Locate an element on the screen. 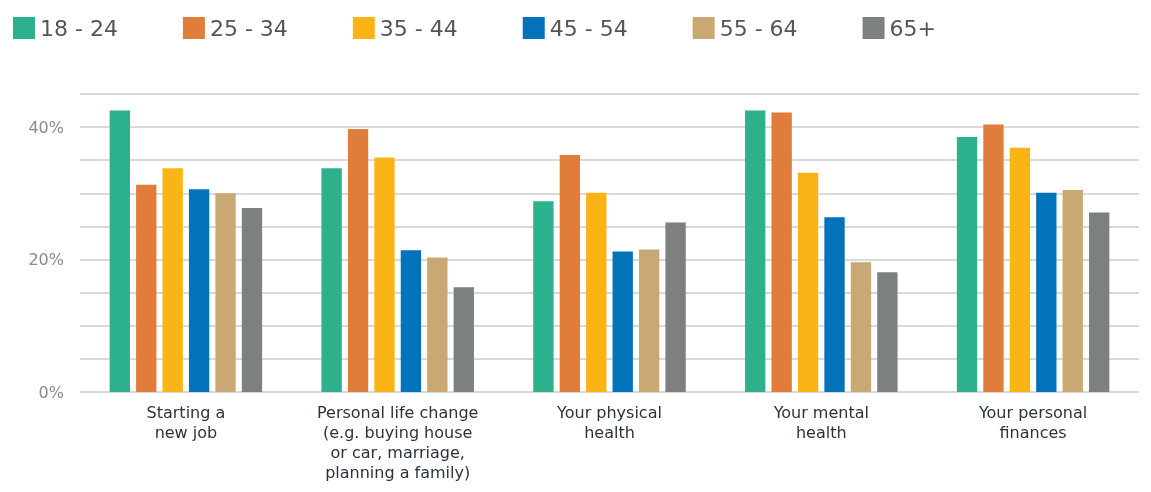 The width and height of the screenshot is (1151, 492). x-tick-label: Your personal finances is located at coordinates (1032, 422).